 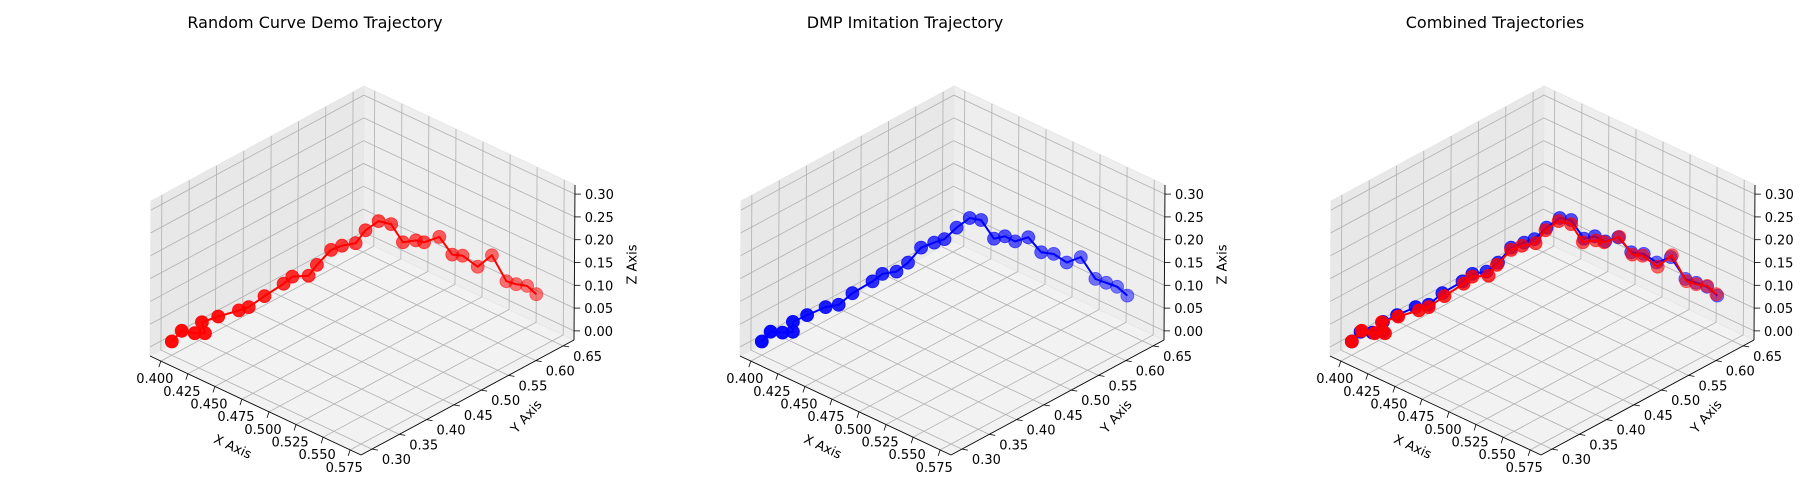 I want to click on z-axis-label: Z Axis, so click(x=633, y=264).